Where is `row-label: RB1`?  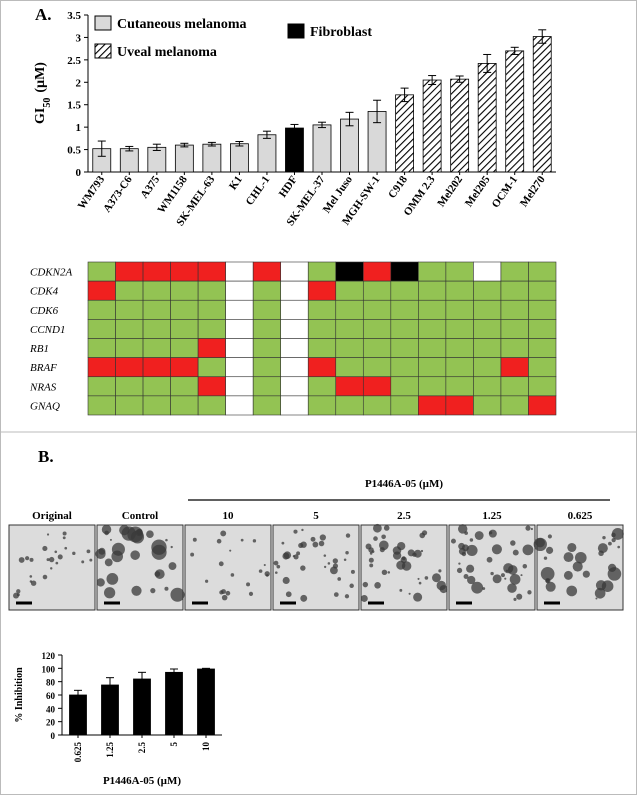
row-label: RB1 is located at coordinates (39, 349).